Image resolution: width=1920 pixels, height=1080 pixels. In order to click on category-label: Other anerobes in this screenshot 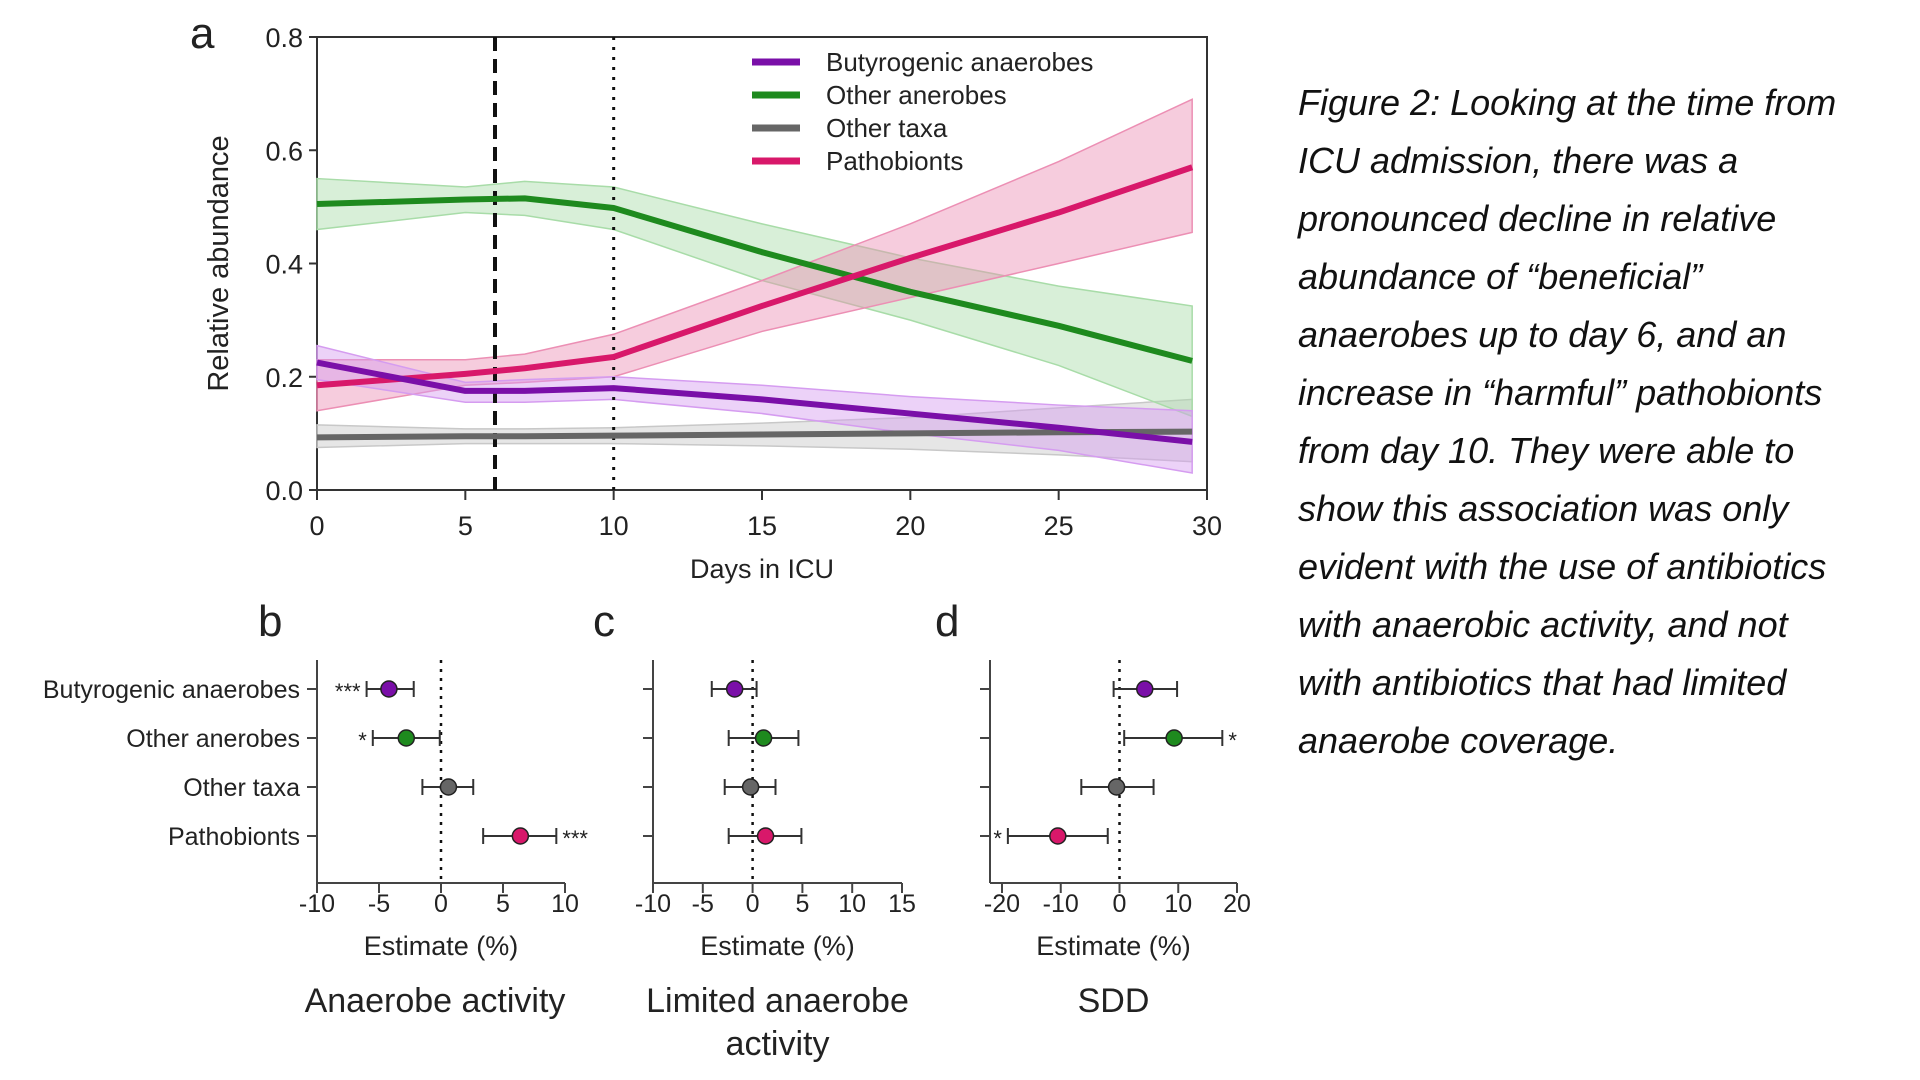, I will do `click(213, 739)`.